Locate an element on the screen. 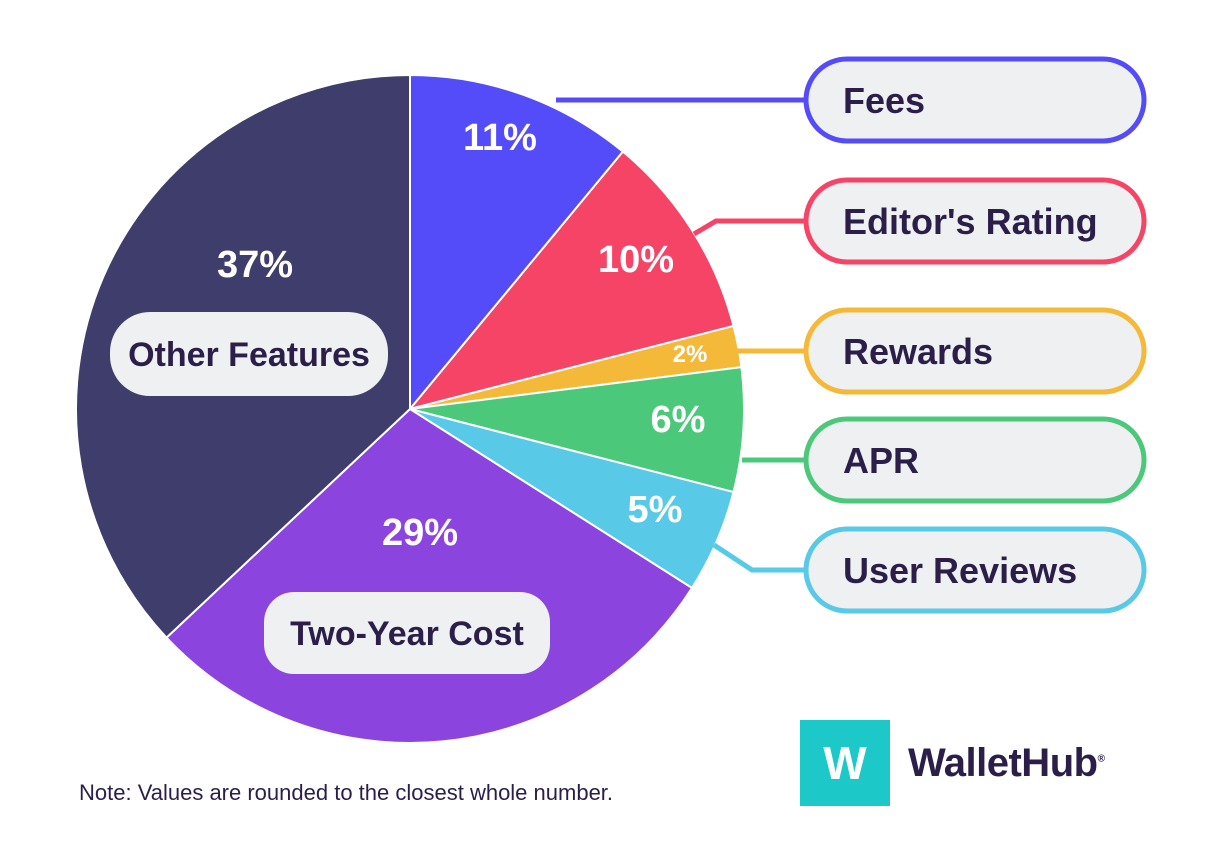  pct-label-user-reviews: 5% is located at coordinates (655, 510).